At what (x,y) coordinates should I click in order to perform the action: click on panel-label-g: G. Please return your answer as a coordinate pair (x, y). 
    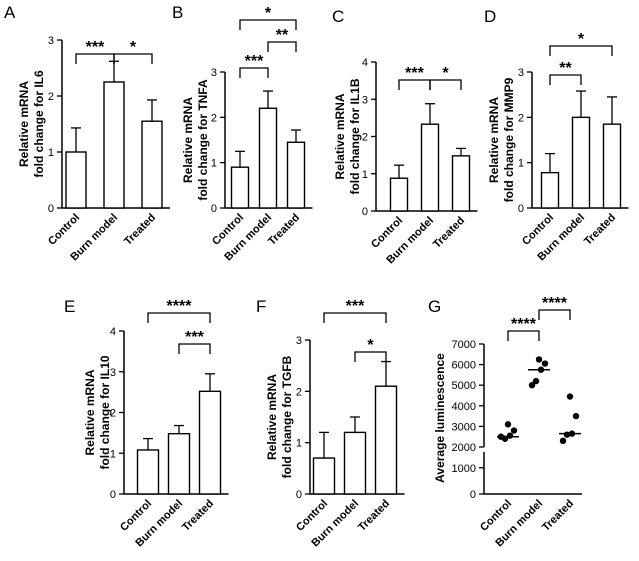
    Looking at the image, I should click on (434, 306).